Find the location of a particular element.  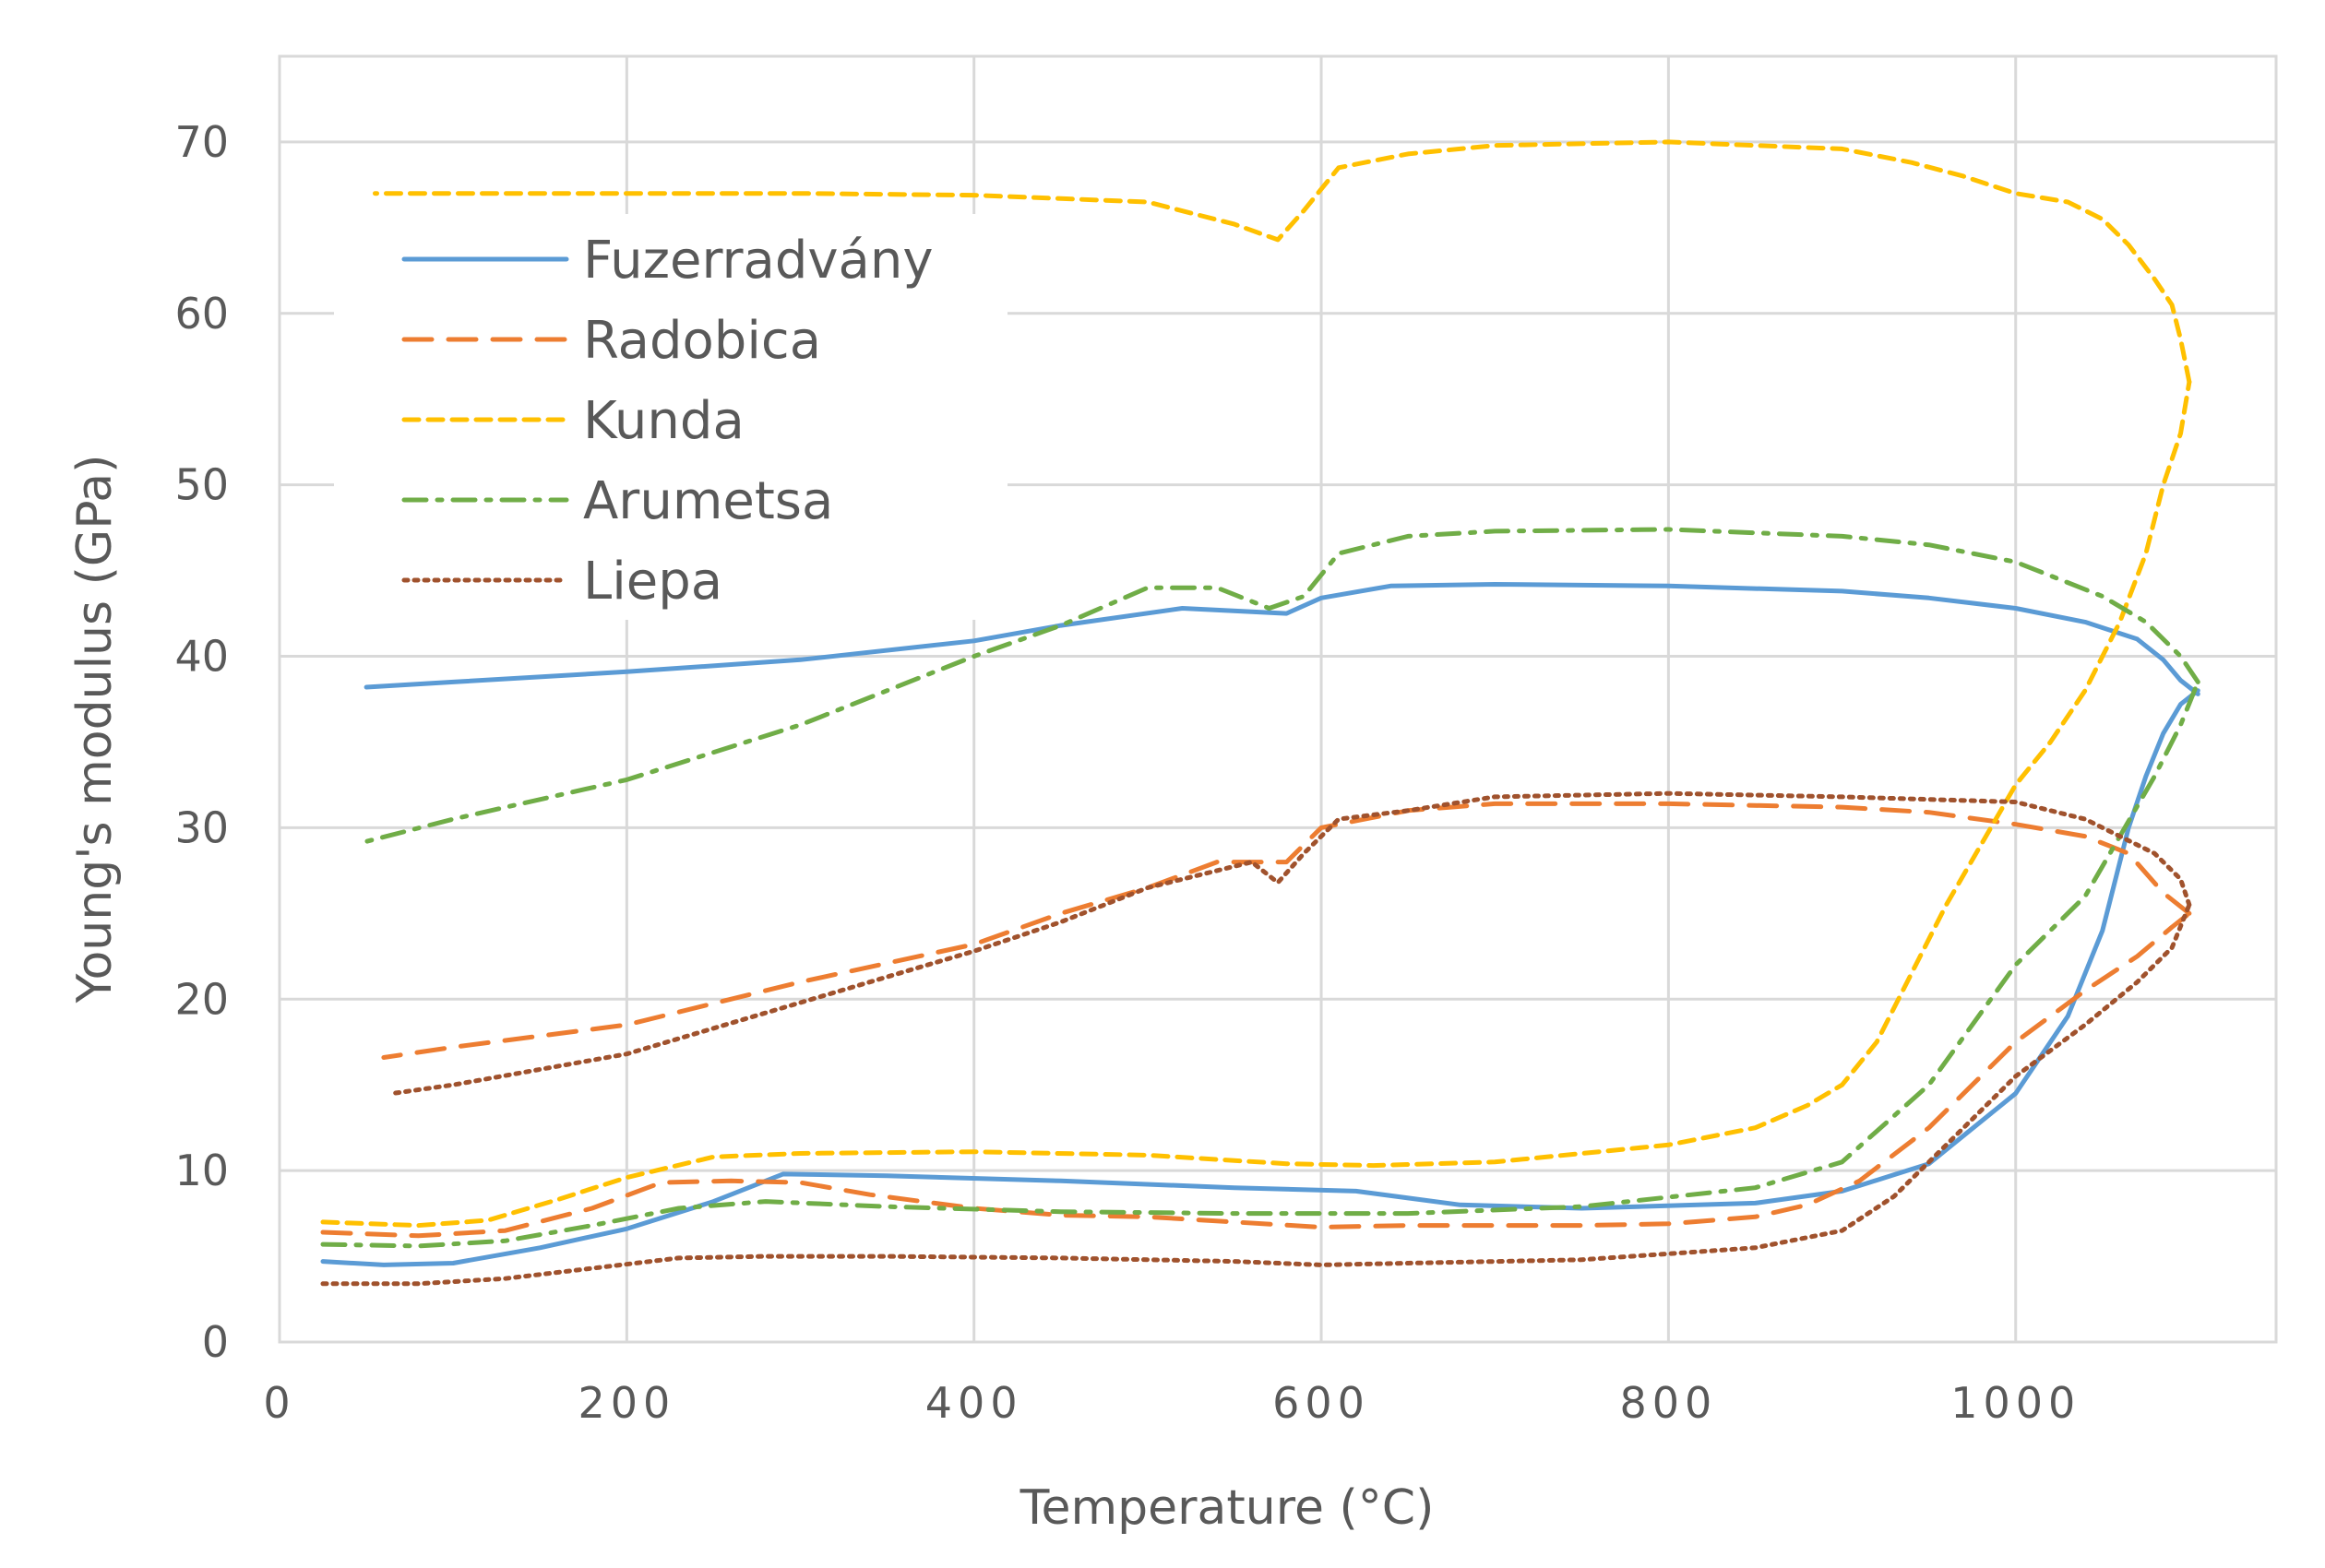

legend-label-kunda: Kunda is located at coordinates (664, 421).